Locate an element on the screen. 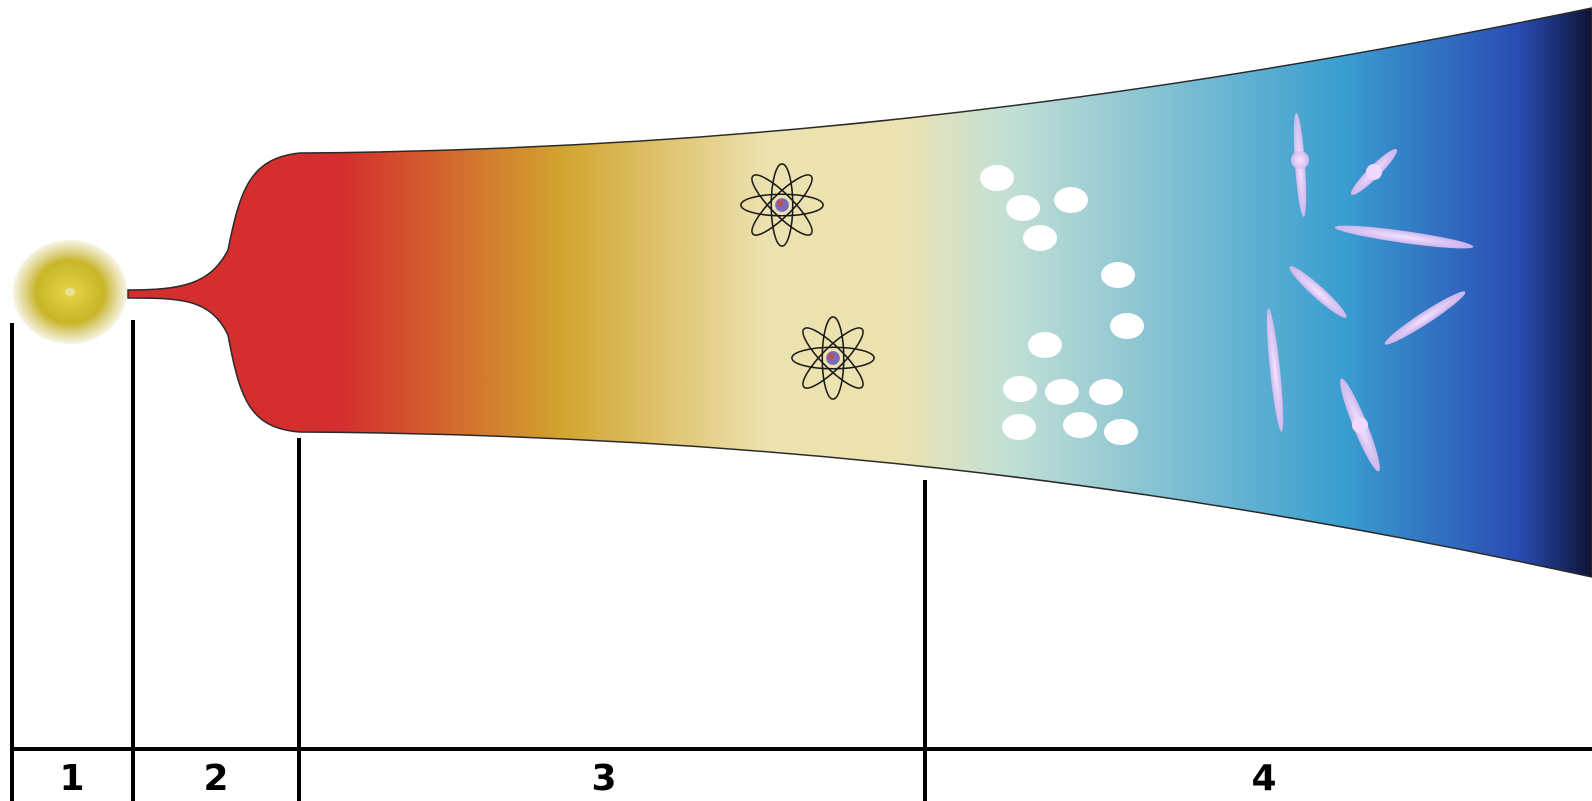 This screenshot has width=1592, height=801. phase-label-2: 2 is located at coordinates (215, 778).